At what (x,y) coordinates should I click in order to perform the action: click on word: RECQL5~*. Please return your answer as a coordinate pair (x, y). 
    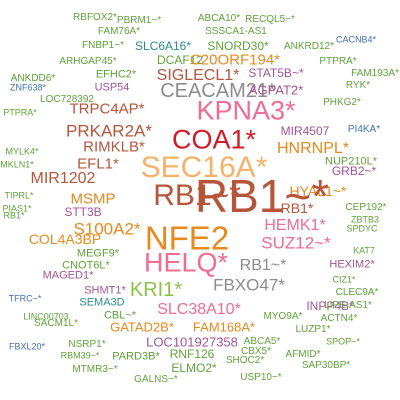
    Looking at the image, I should click on (270, 19).